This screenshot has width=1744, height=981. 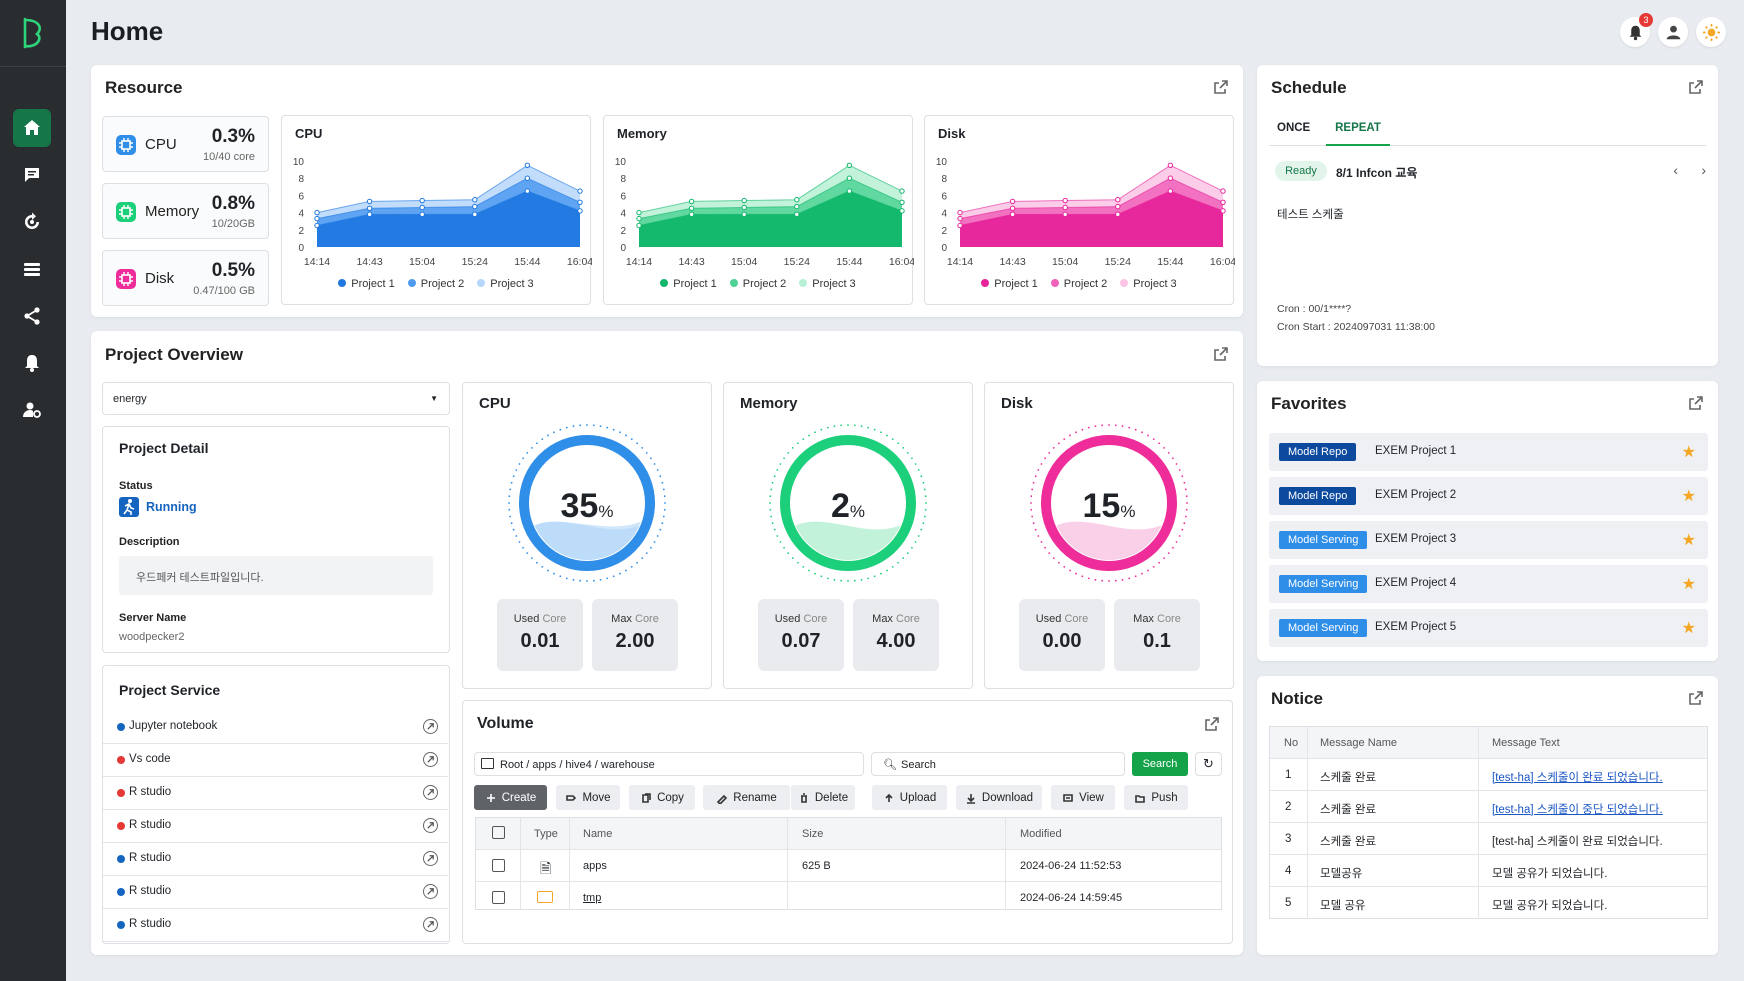 I want to click on view-button: View, so click(x=1083, y=797).